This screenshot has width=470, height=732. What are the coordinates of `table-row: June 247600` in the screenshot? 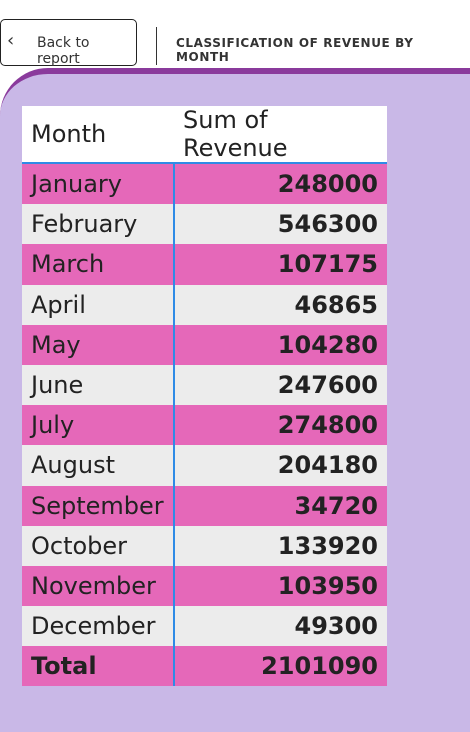 It's located at (204, 385).